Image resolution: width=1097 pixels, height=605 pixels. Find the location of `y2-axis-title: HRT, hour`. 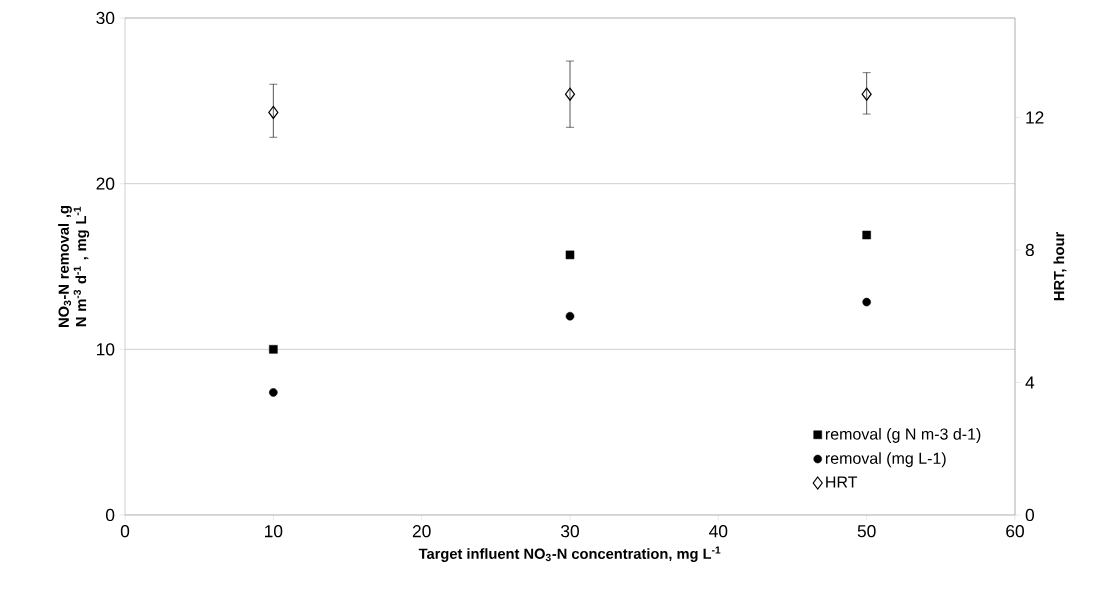

y2-axis-title: HRT, hour is located at coordinates (1060, 266).